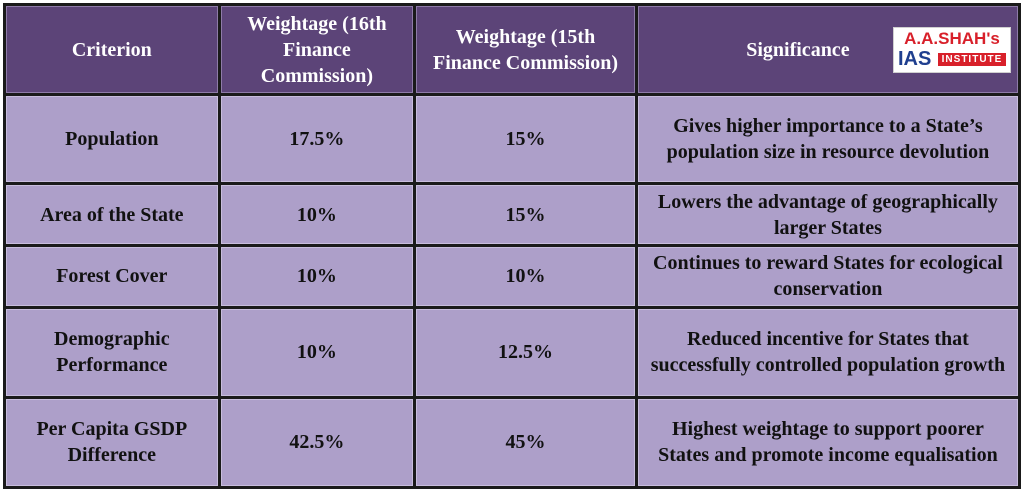  What do you see at coordinates (972, 59) in the screenshot?
I see `logo-institute-text: INSTITUTE` at bounding box center [972, 59].